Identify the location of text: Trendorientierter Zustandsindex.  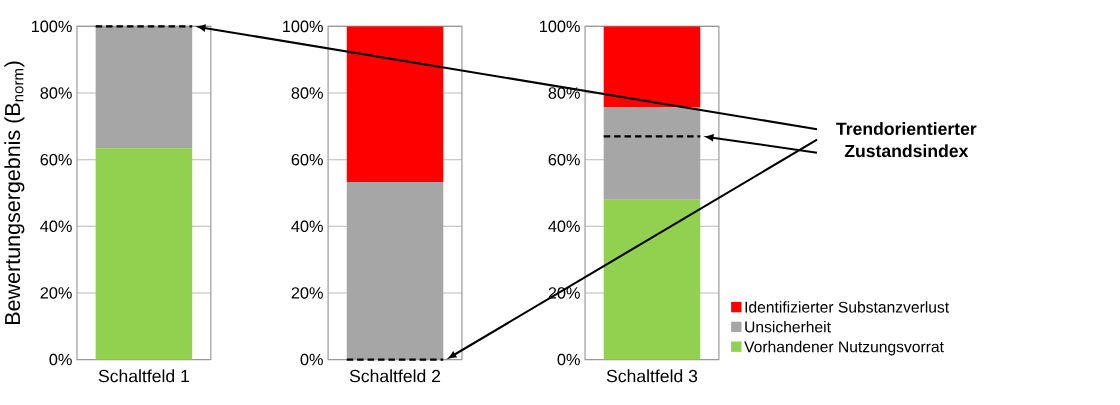
(906, 140).